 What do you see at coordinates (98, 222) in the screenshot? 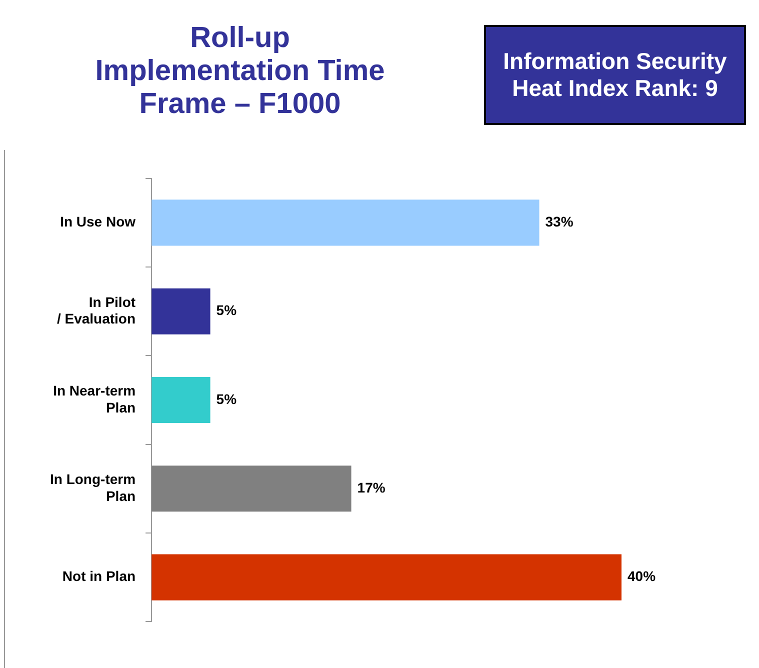
I see `y-tick-label: In Use Now` at bounding box center [98, 222].